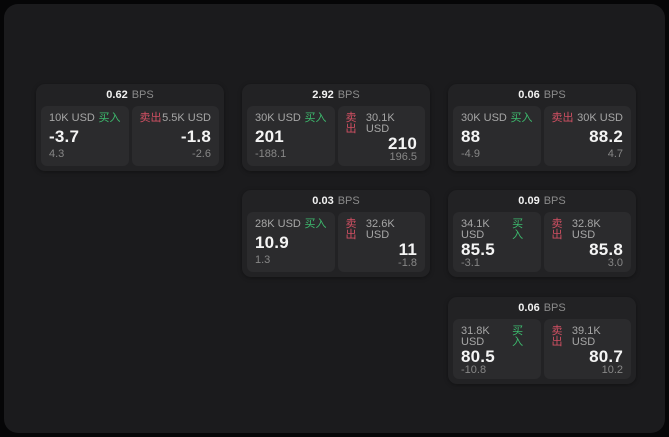  What do you see at coordinates (606, 249) in the screenshot?
I see `sell-price: 85.8` at bounding box center [606, 249].